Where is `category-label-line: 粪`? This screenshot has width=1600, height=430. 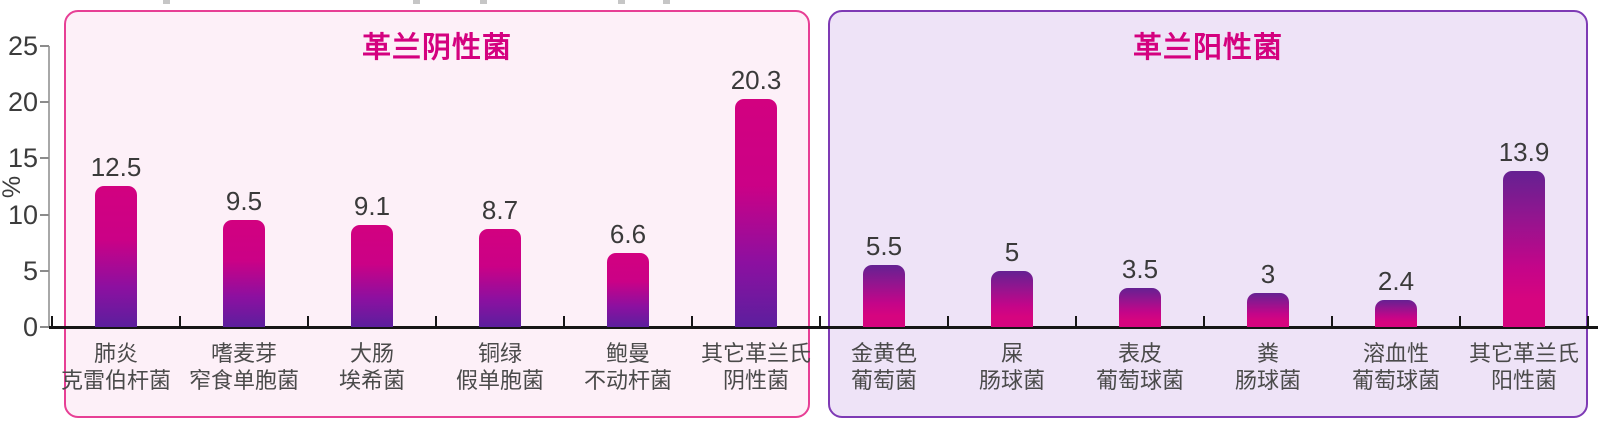 category-label-line: 粪 is located at coordinates (1267, 353).